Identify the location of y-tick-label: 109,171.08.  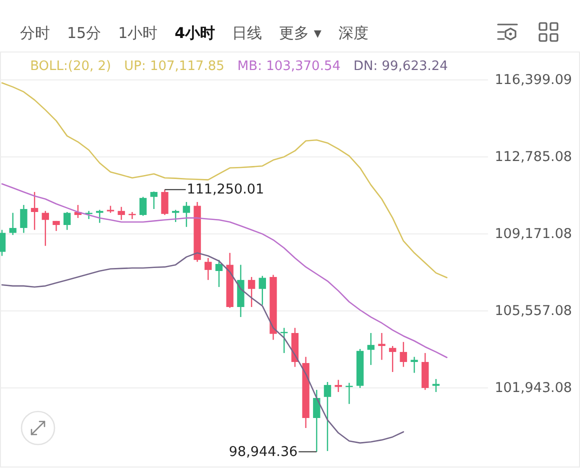
(533, 234).